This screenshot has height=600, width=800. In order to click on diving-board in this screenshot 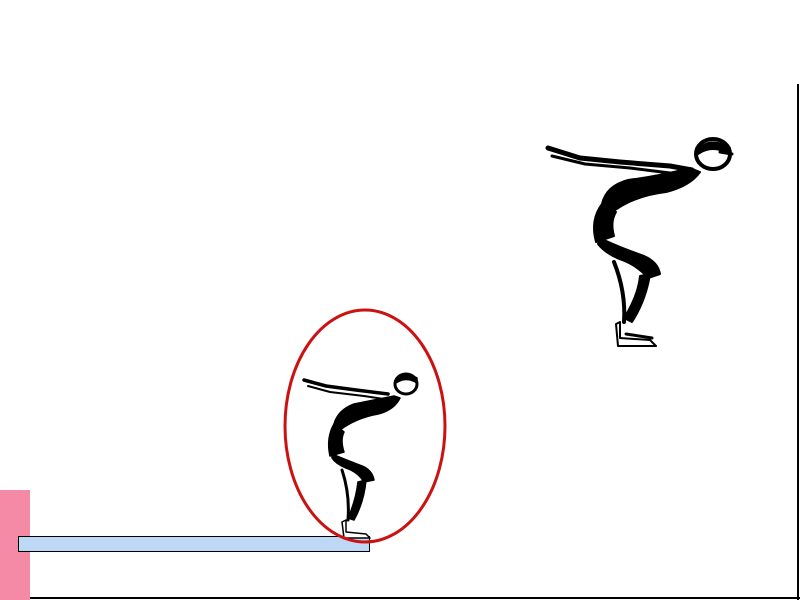, I will do `click(194, 544)`.